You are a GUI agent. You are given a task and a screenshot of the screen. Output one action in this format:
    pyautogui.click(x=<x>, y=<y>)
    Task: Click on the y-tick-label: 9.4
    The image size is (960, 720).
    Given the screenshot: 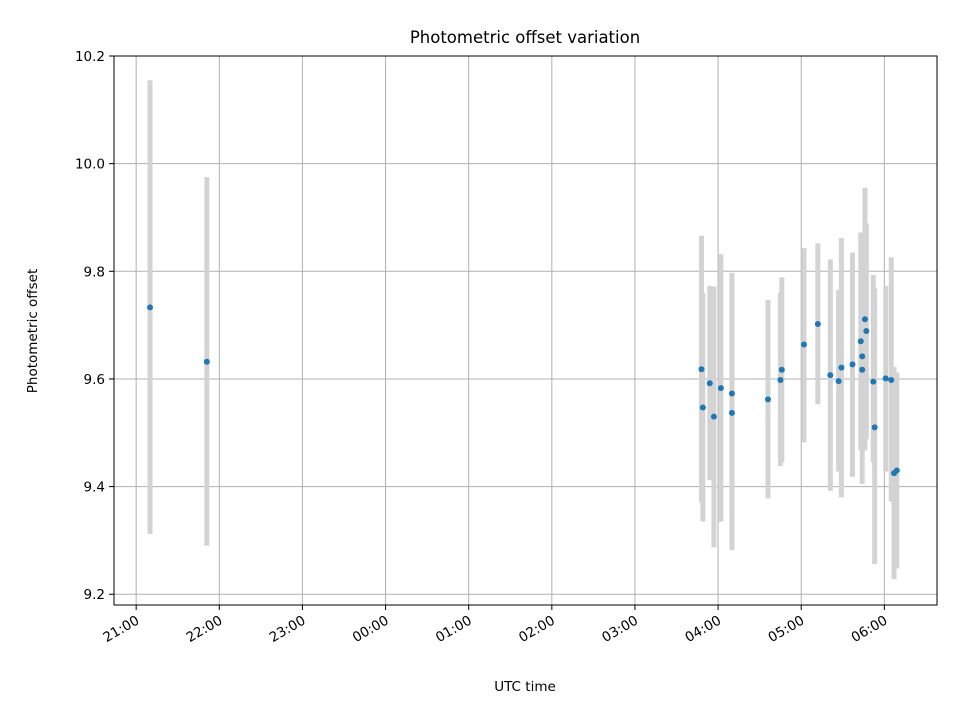 What is the action you would take?
    pyautogui.click(x=94, y=488)
    